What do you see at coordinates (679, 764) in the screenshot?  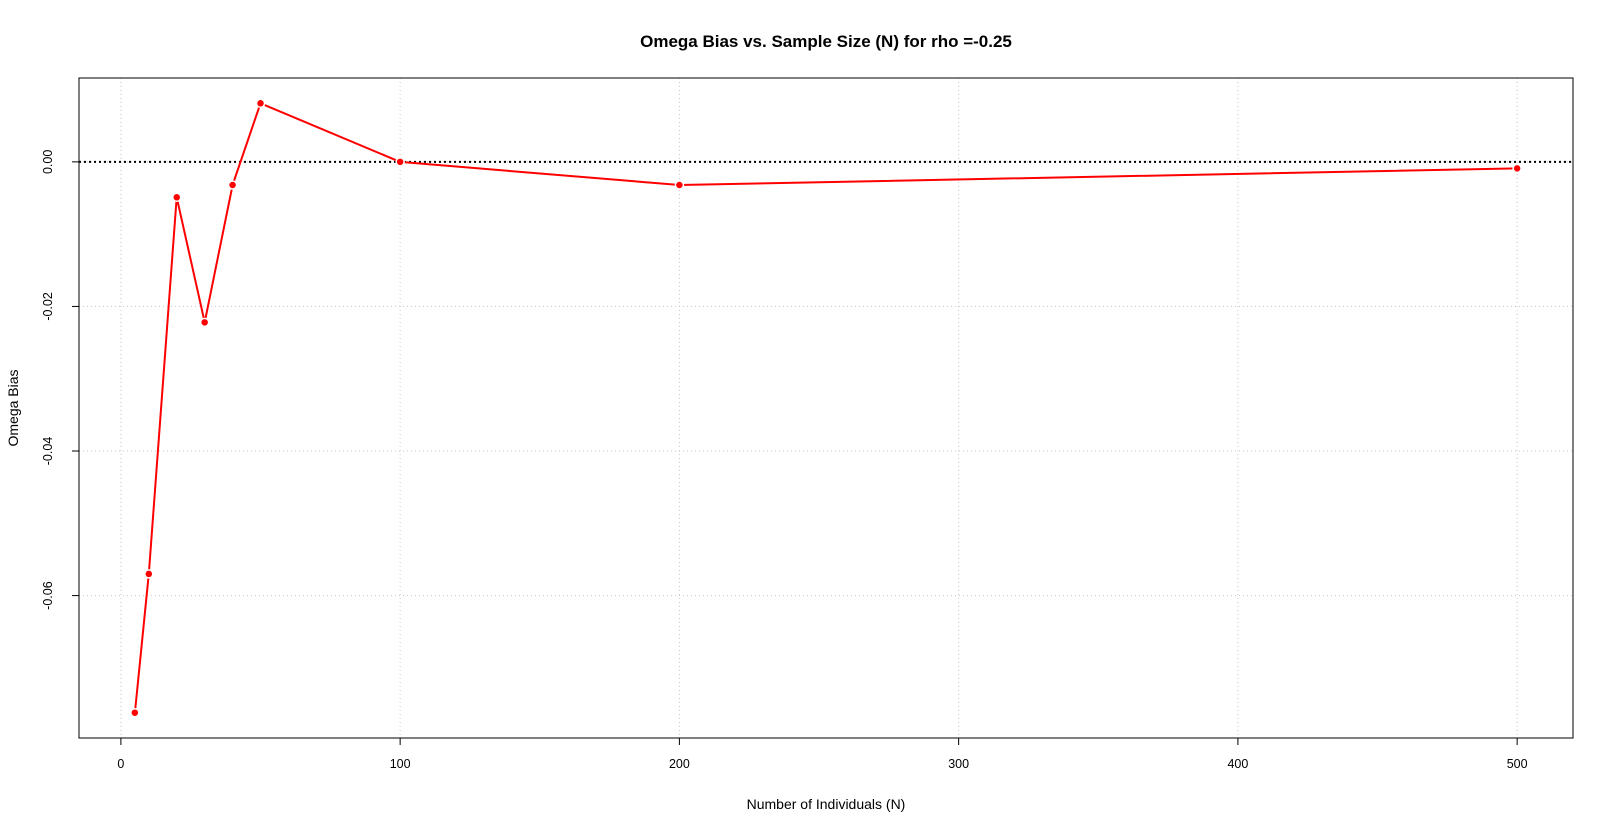 I see `x-tick-label: 200` at bounding box center [679, 764].